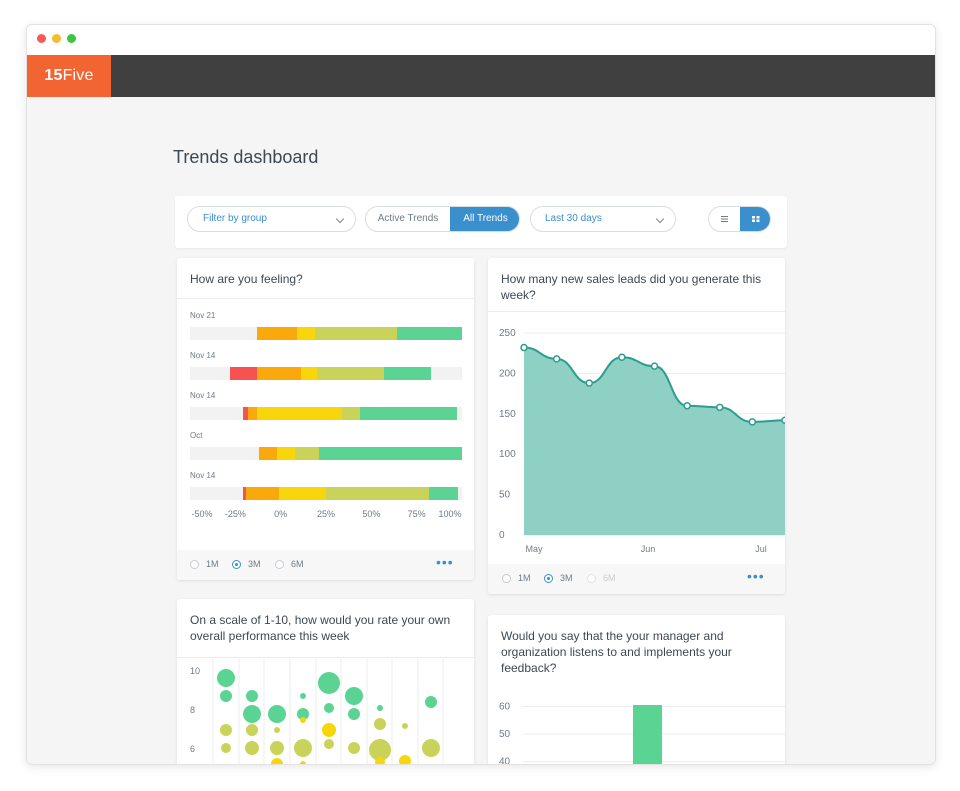 This screenshot has width=960, height=791. I want to click on window-titlebar, so click(481, 40).